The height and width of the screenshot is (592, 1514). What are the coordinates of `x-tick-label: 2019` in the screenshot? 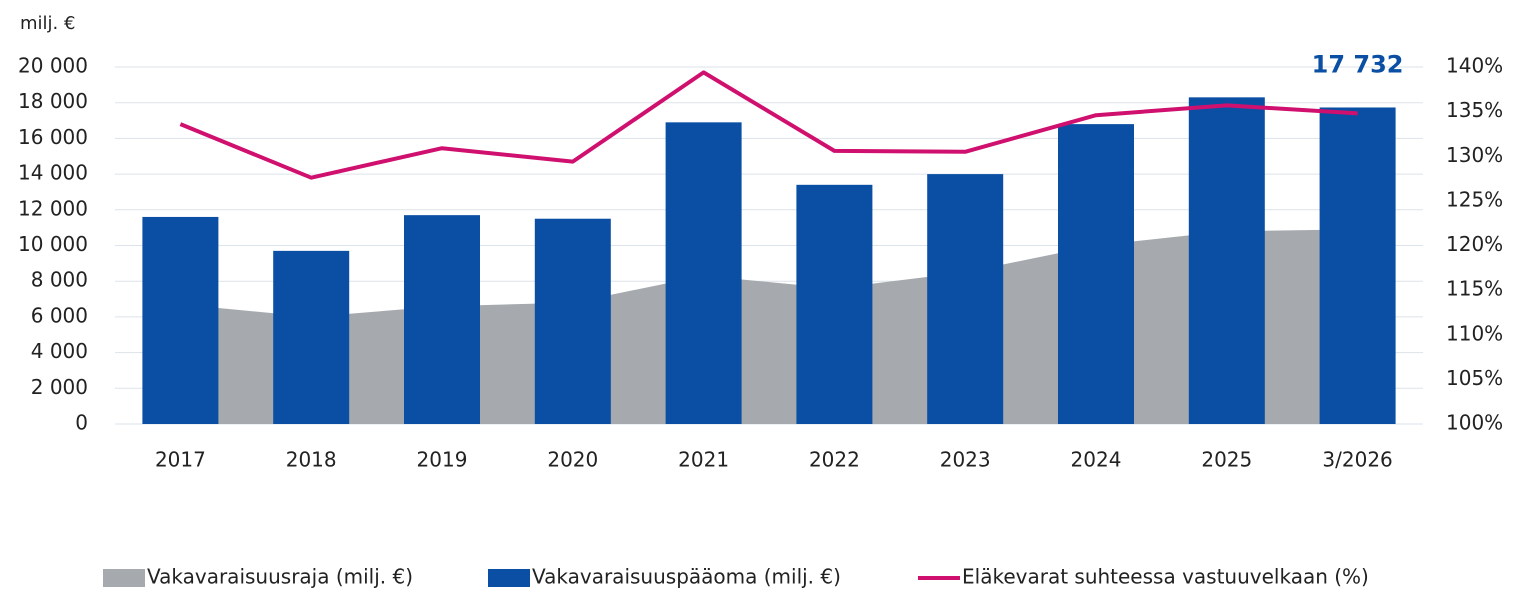 It's located at (442, 460).